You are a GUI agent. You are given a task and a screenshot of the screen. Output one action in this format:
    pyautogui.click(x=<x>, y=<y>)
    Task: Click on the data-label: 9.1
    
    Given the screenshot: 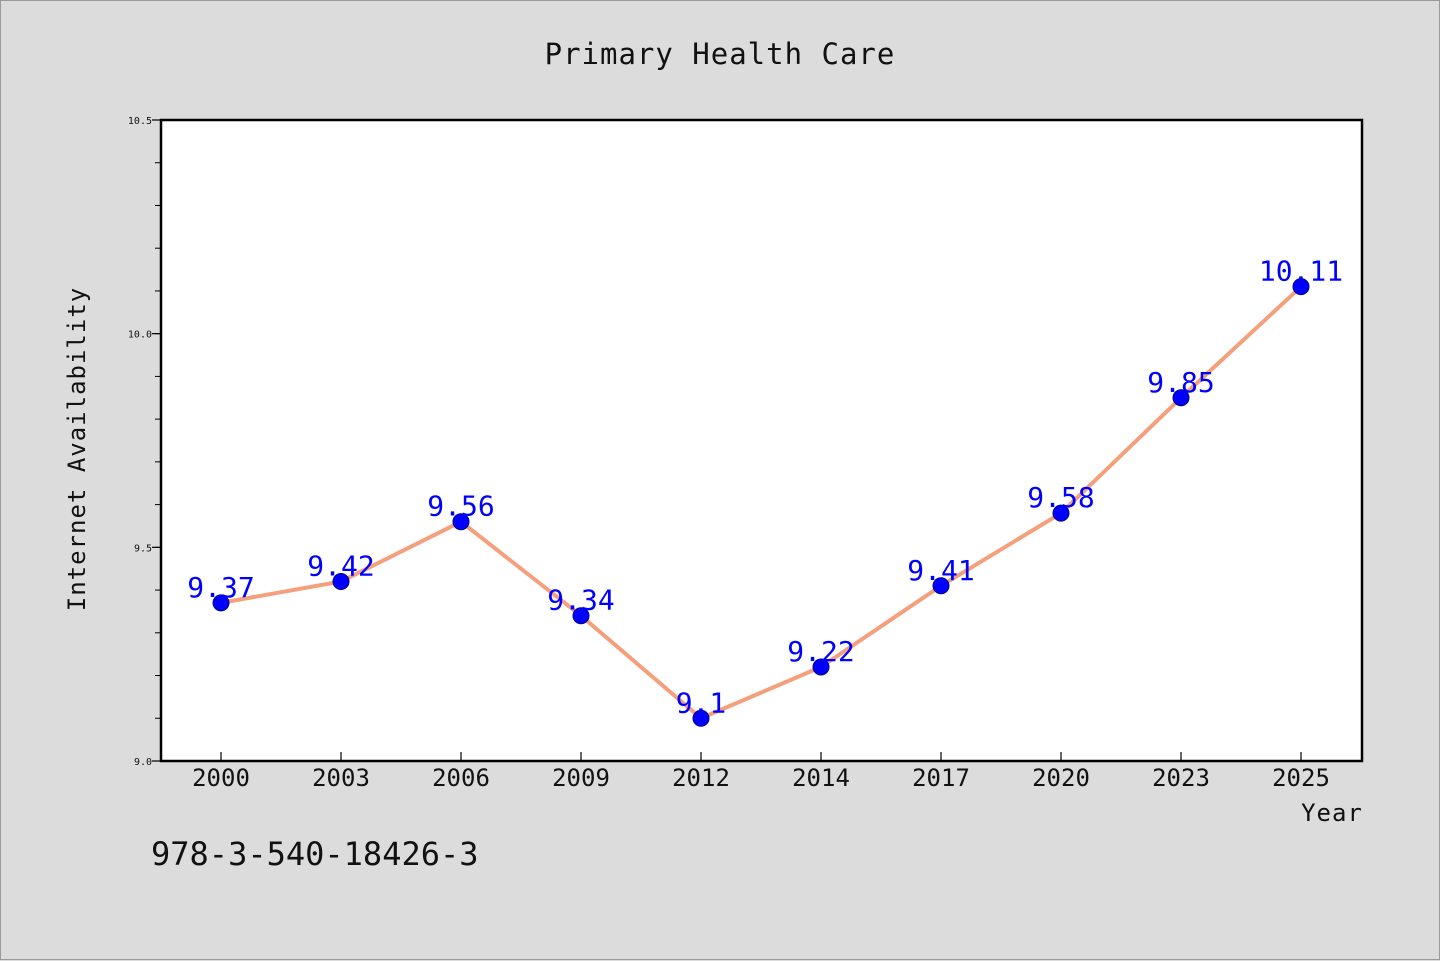 What is the action you would take?
    pyautogui.click(x=701, y=702)
    